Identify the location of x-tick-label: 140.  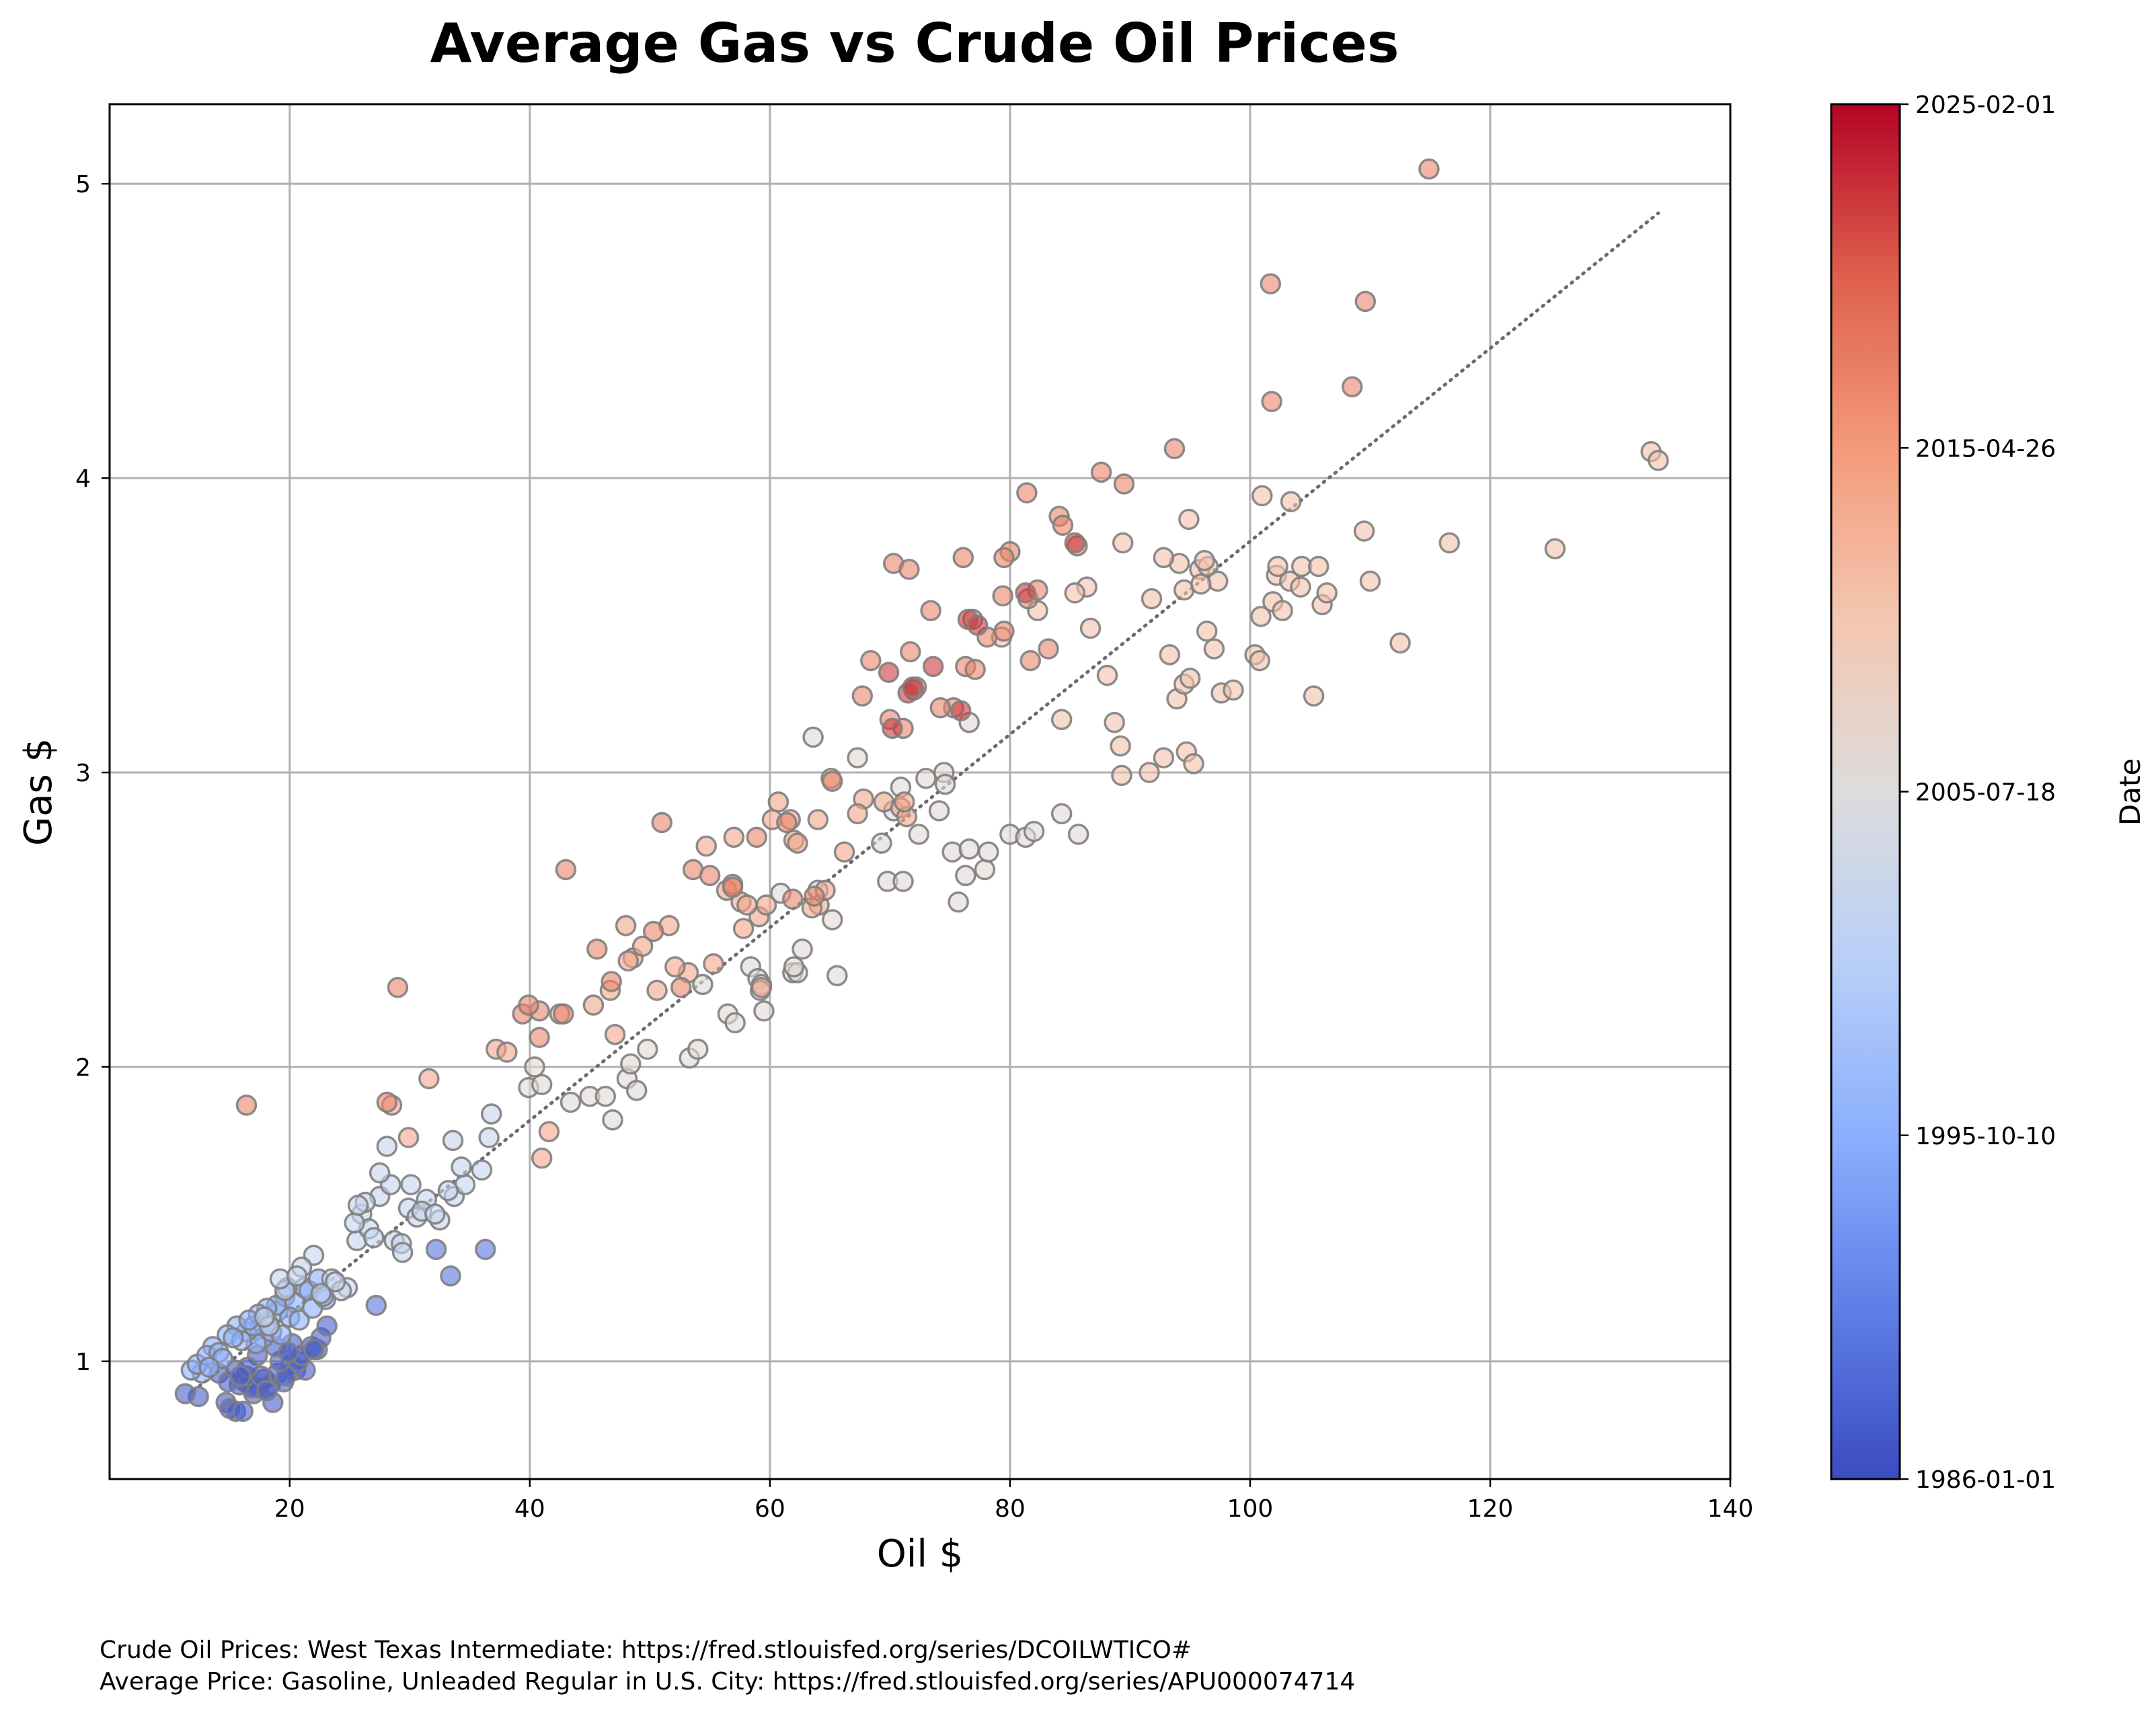
(1731, 1509).